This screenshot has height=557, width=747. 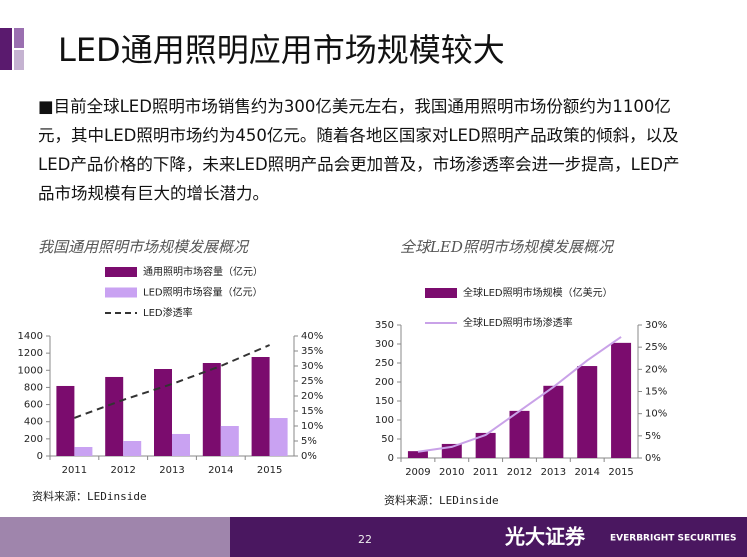 I want to click on y-tick-label: 400, so click(x=33, y=422).